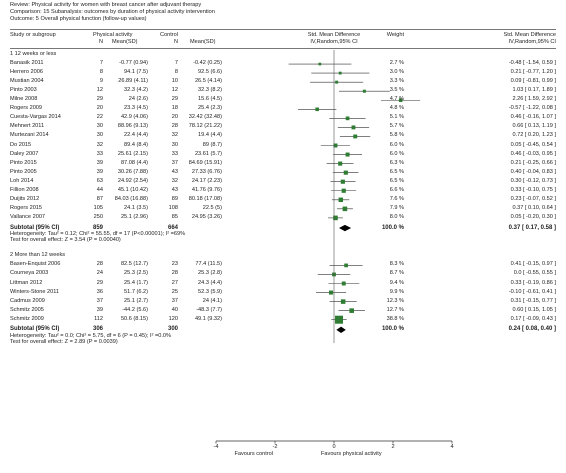 The height and width of the screenshot is (473, 566). Describe the element at coordinates (26, 108) in the screenshot. I see `study-name: Rogers 2009` at that location.